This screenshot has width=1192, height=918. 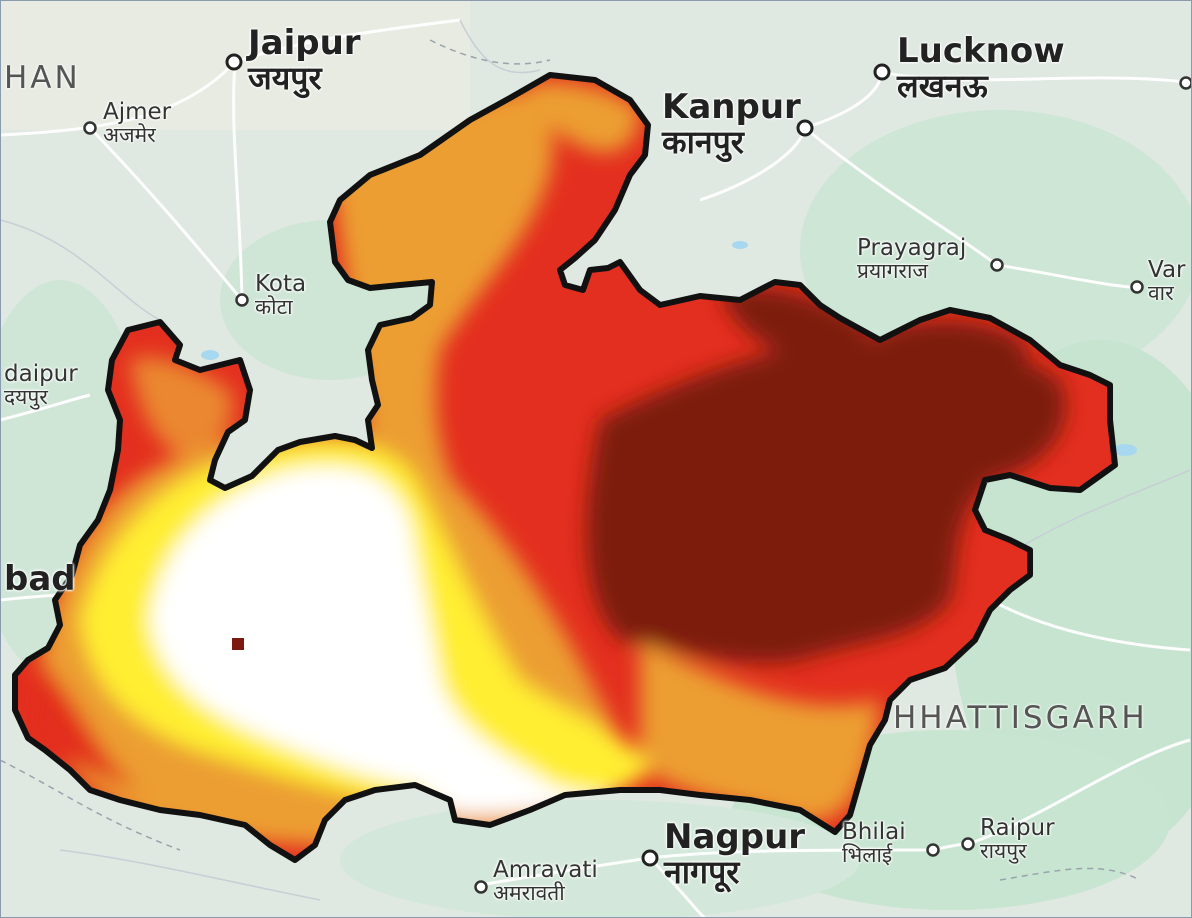 I want to click on amravati-name-en: Amravati, so click(x=545, y=870).